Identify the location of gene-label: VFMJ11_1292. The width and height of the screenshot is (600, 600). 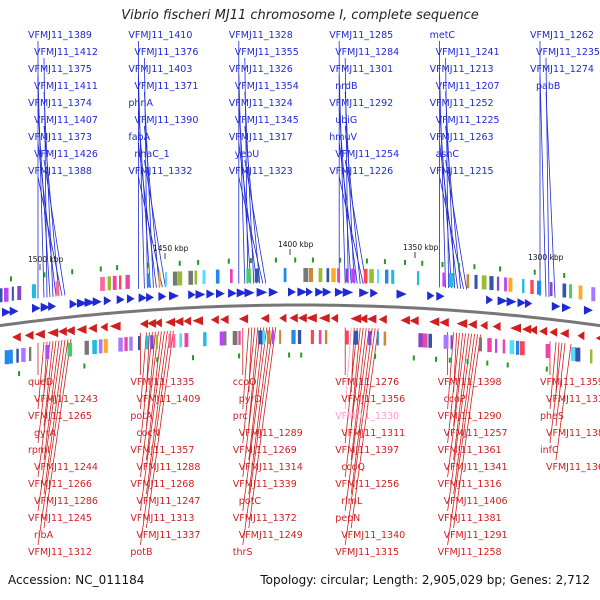
(361, 103).